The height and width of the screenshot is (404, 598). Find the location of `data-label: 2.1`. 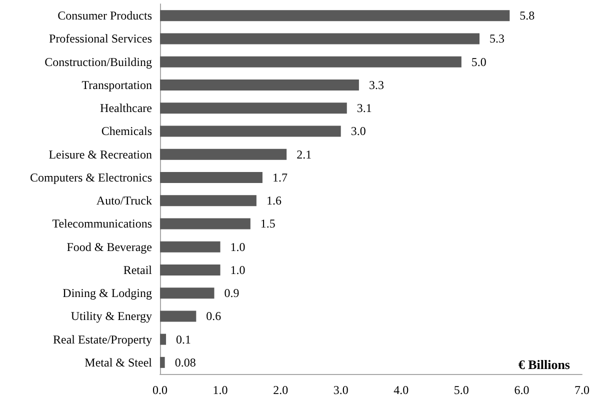

data-label: 2.1 is located at coordinates (304, 154).